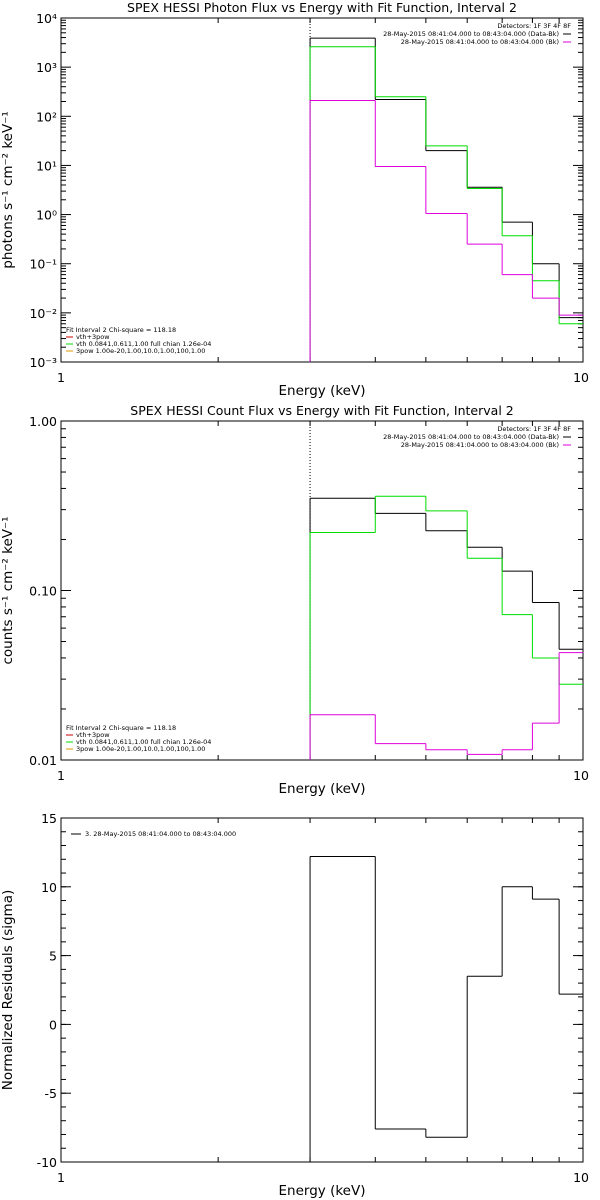 The width and height of the screenshot is (600, 1200). I want to click on y-tick-label: 10⁴, so click(46, 18).